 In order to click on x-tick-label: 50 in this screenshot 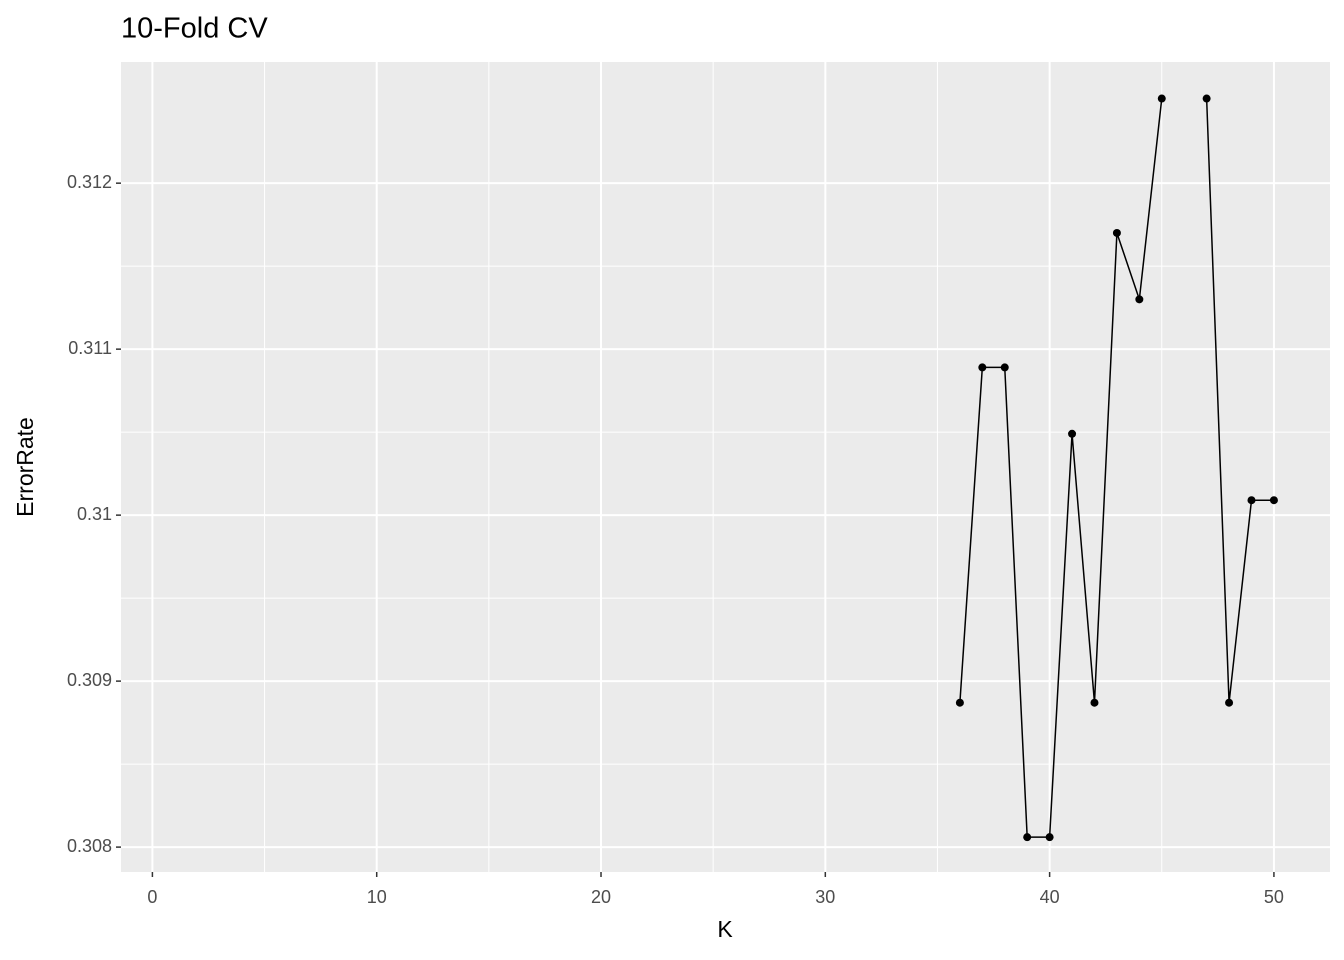, I will do `click(1274, 897)`.